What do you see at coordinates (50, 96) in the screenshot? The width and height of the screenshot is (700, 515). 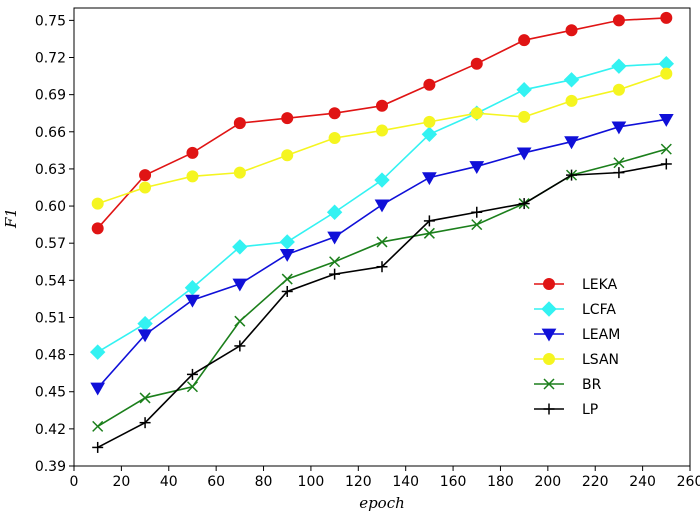 I see `y-tick-label: 0.69` at bounding box center [50, 96].